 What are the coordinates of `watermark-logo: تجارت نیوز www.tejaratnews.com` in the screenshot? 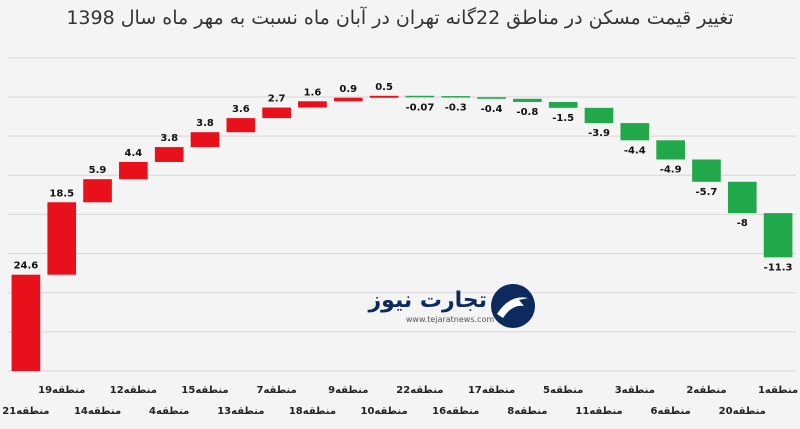 It's located at (451, 306).